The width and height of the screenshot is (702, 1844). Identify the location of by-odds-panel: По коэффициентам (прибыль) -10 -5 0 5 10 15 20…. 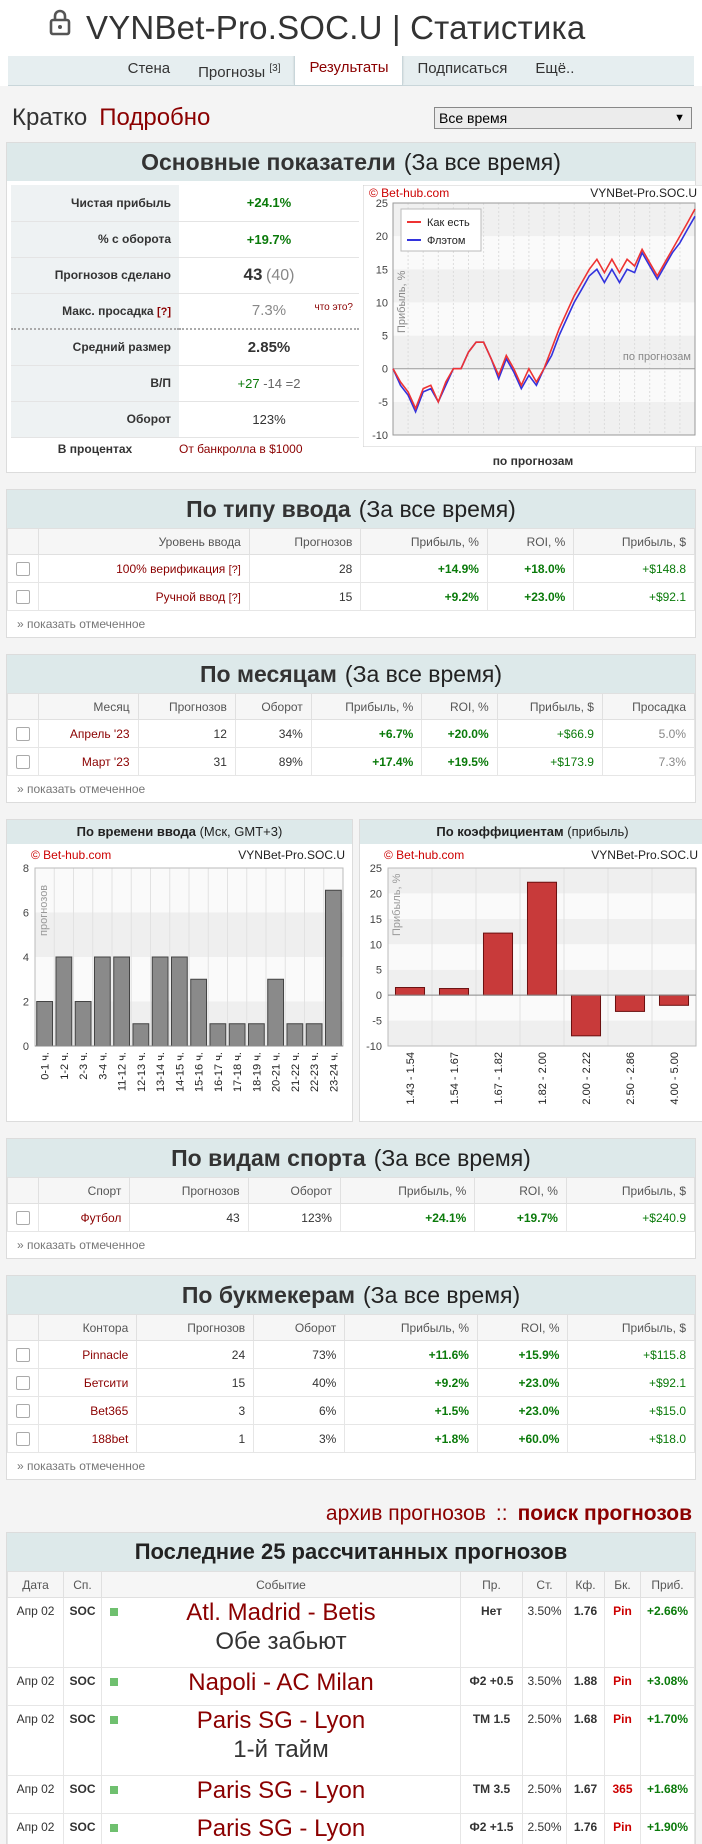
(530, 970).